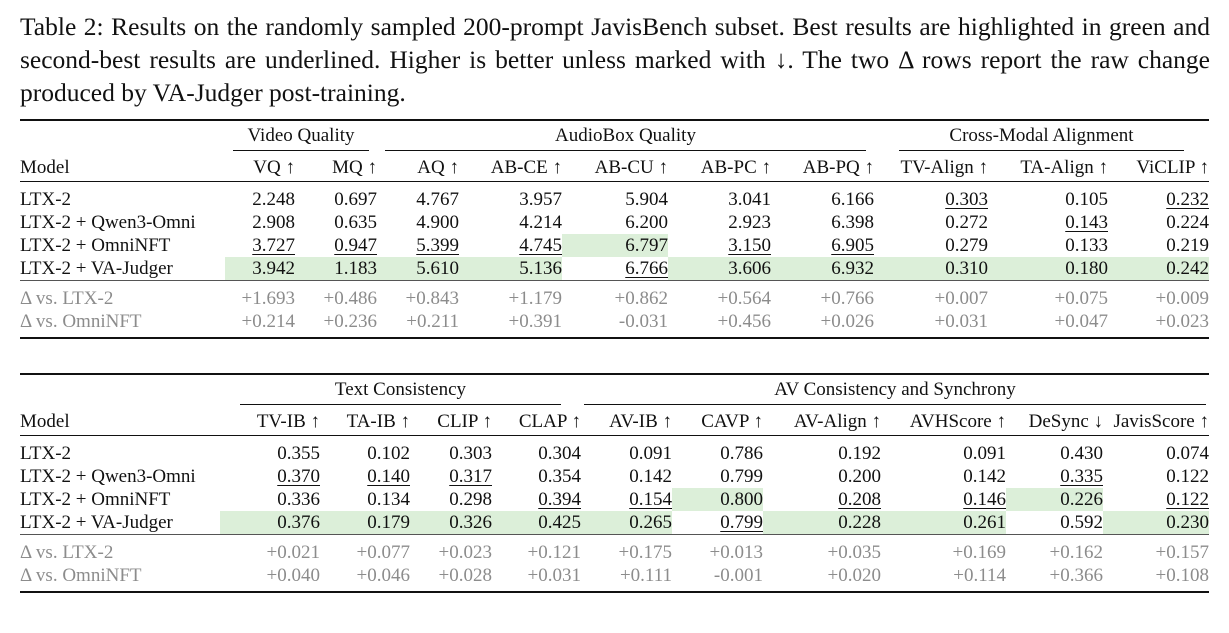  Describe the element at coordinates (365, 549) in the screenshot. I see `cell: +0.077` at that location.